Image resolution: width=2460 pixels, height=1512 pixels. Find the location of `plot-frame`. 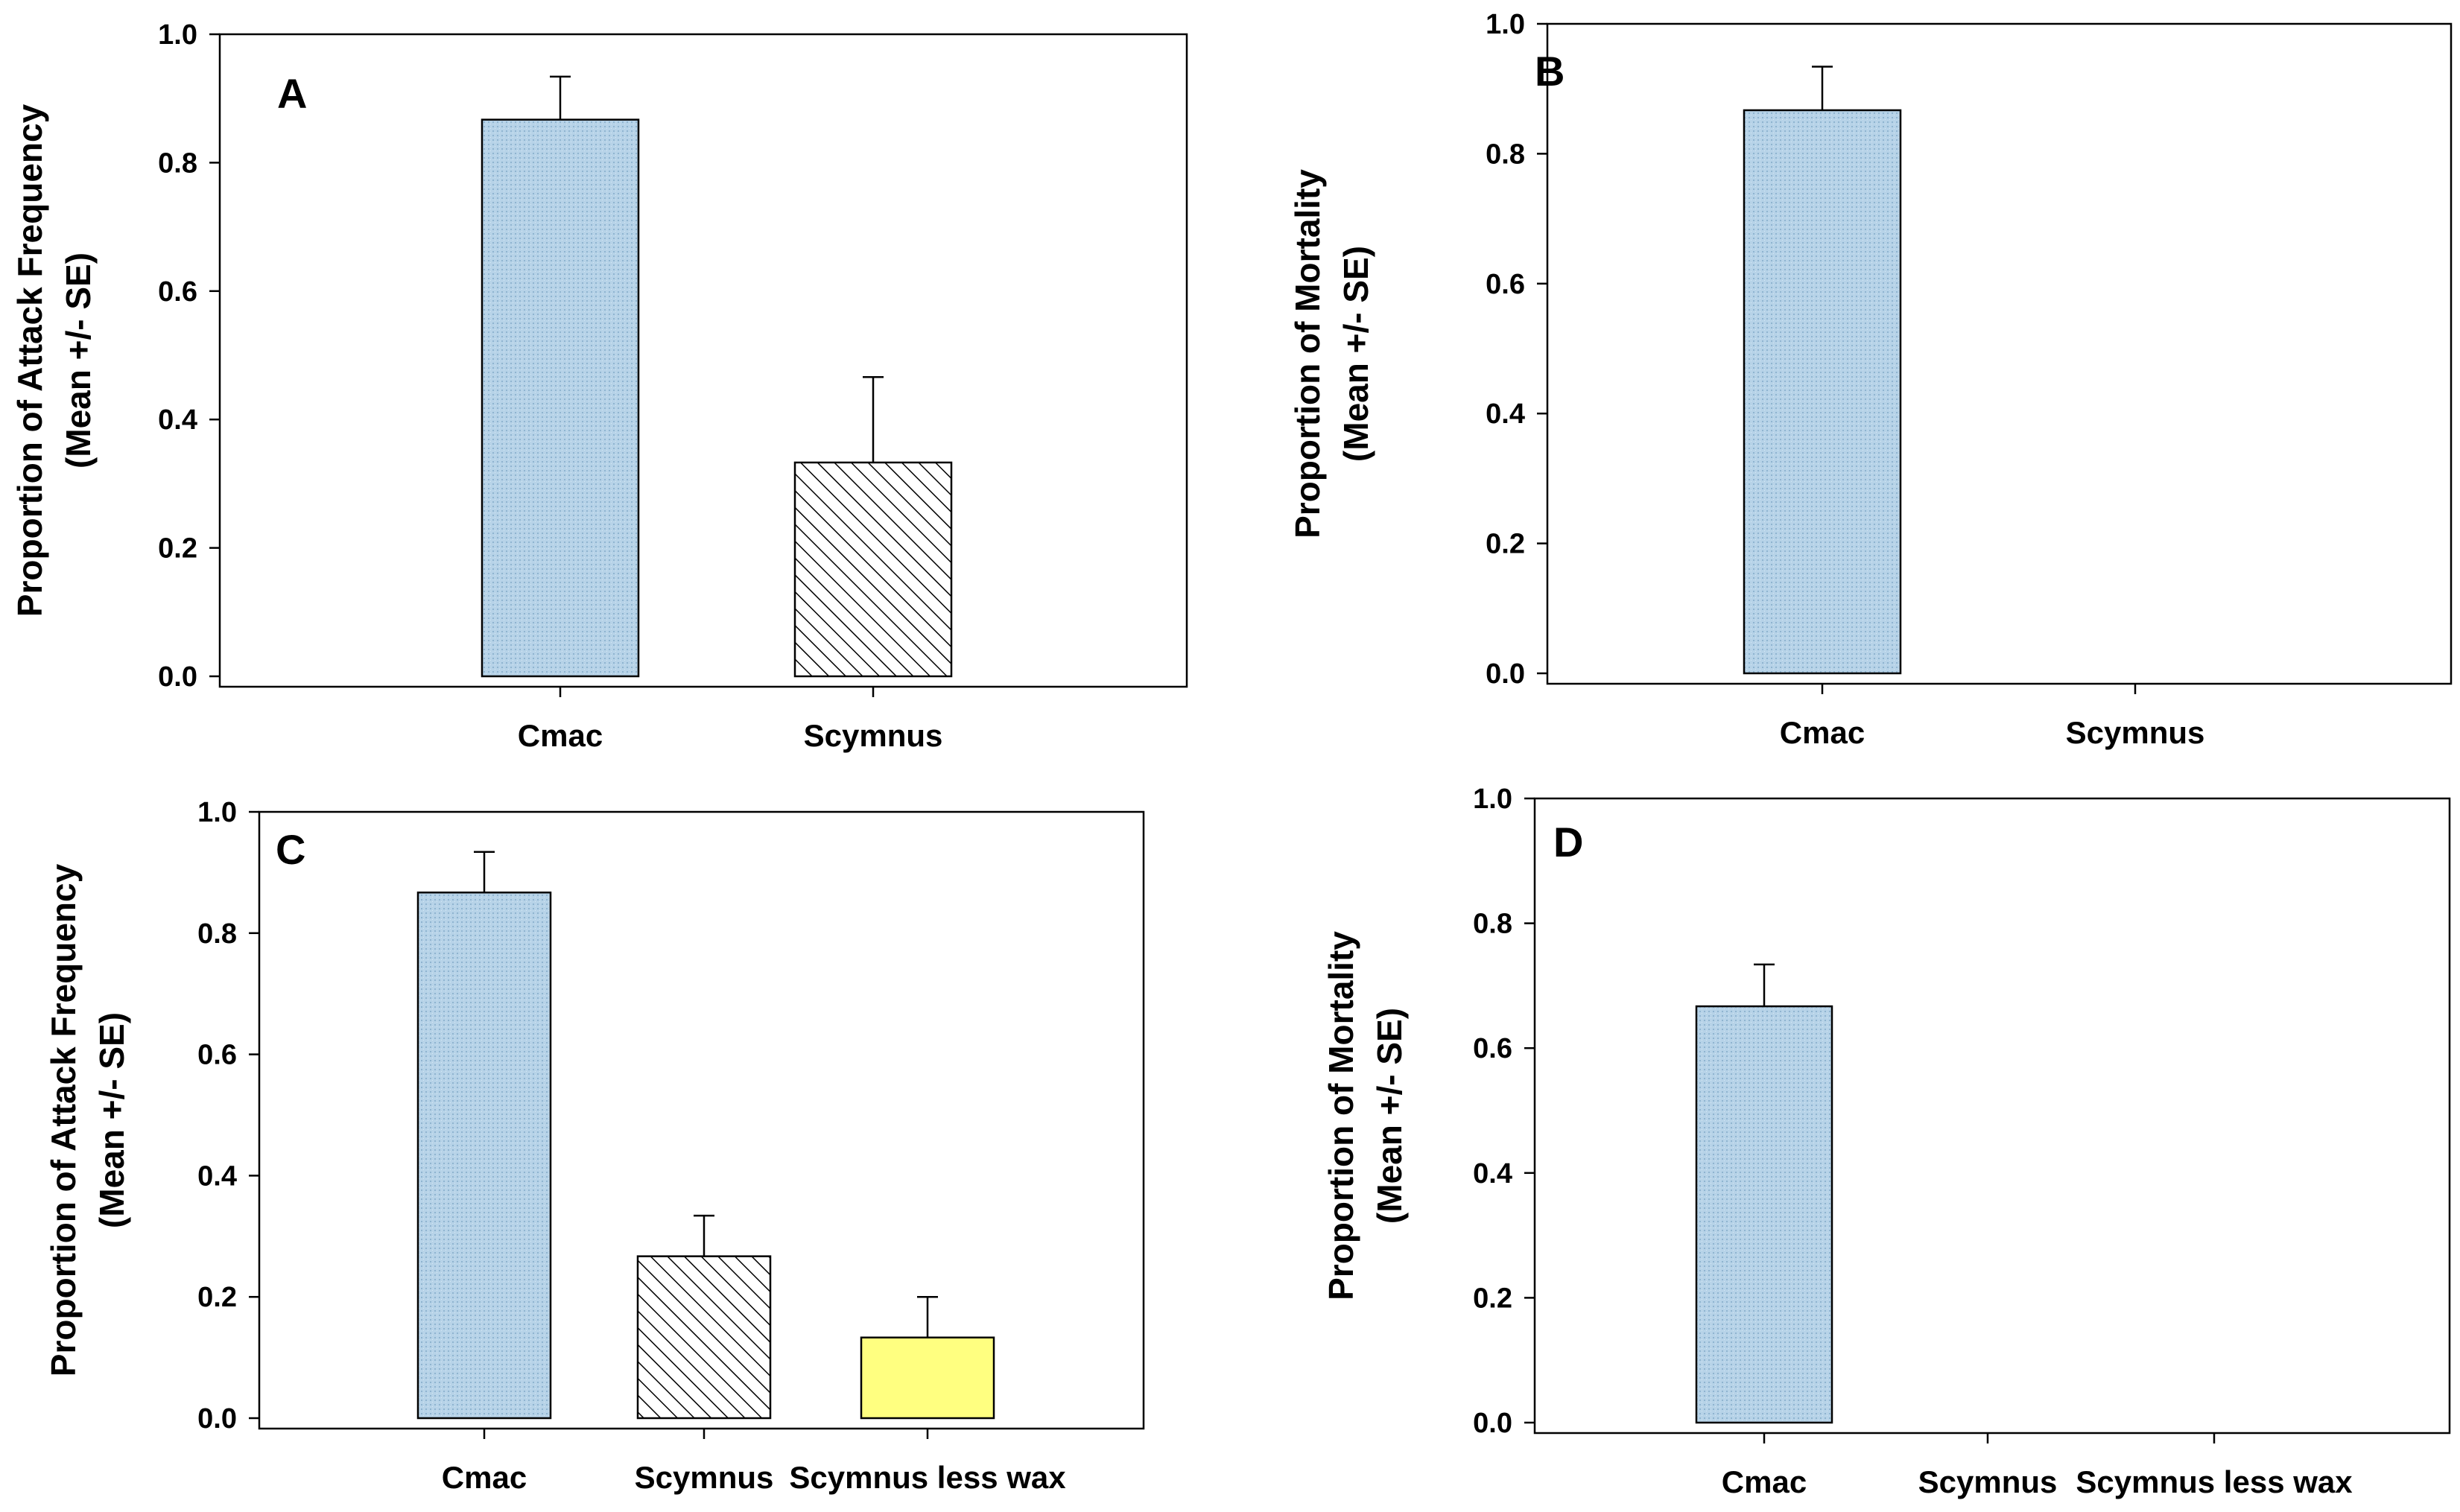

plot-frame is located at coordinates (701, 1120).